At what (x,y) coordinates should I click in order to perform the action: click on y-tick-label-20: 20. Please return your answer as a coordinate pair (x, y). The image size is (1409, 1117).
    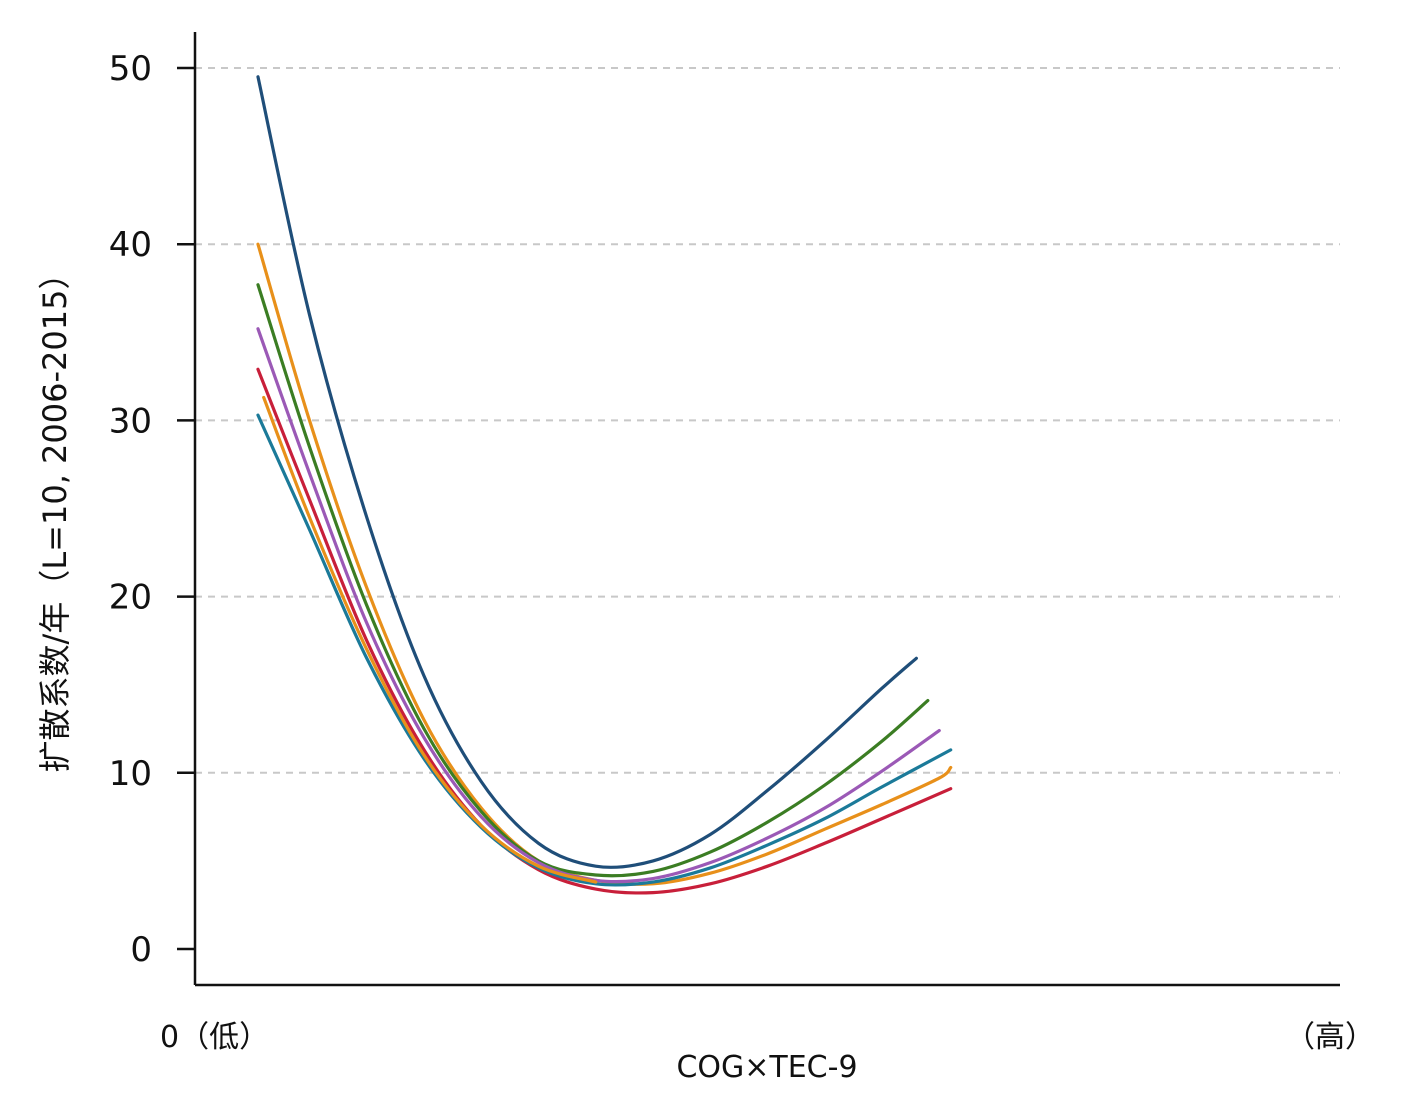
    Looking at the image, I should click on (130, 598).